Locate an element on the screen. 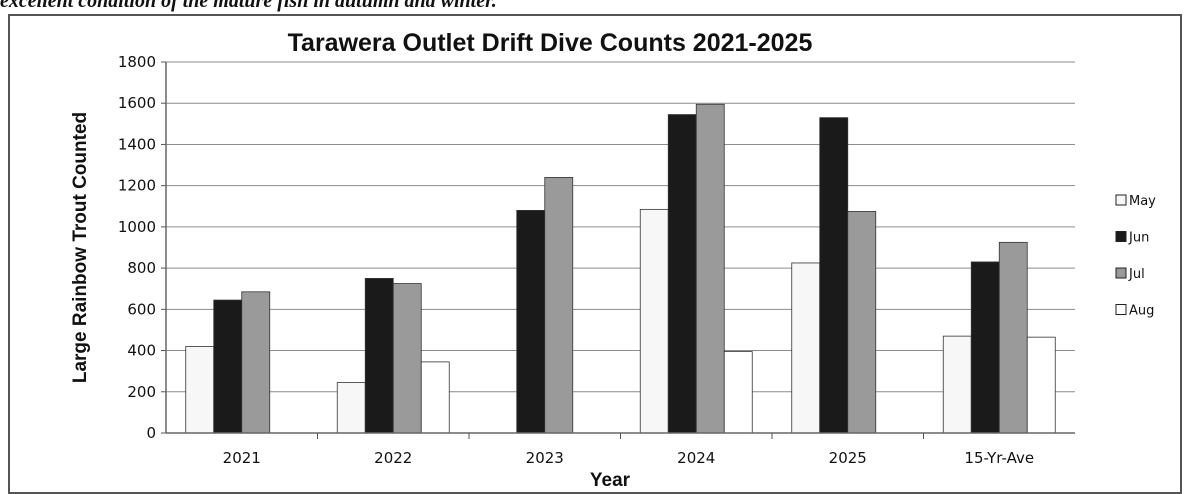 Image resolution: width=1187 pixels, height=494 pixels. y-tick-label: 400 is located at coordinates (141, 351).